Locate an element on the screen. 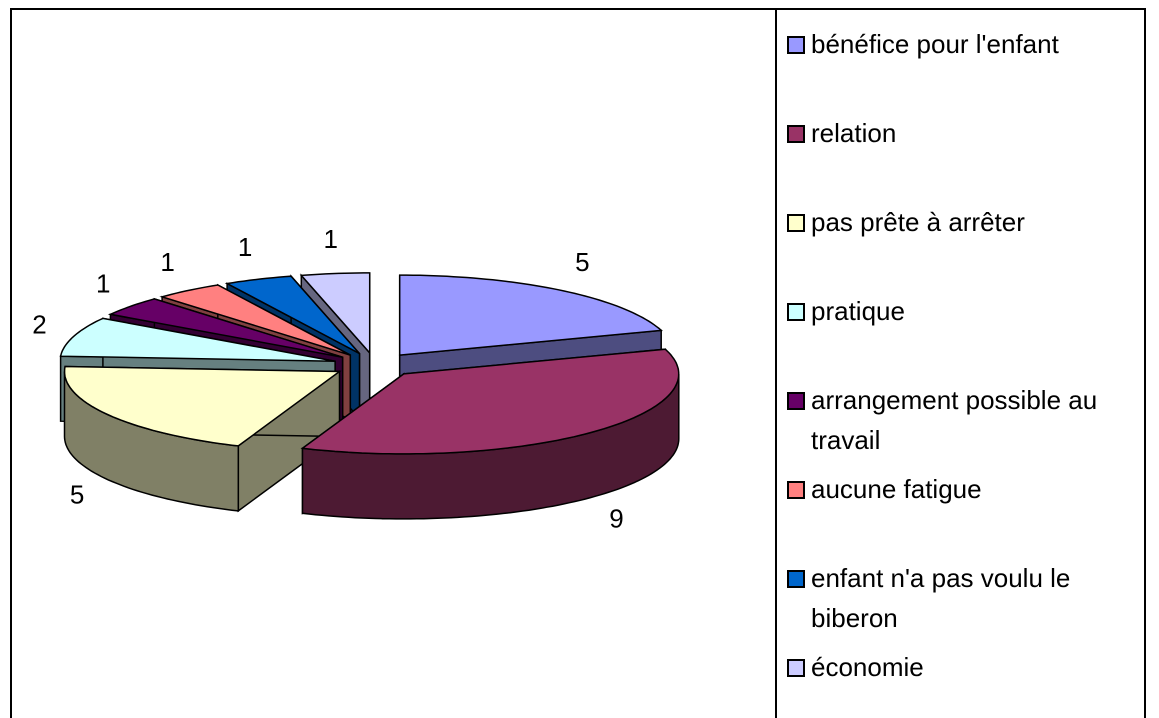  legend-label: pas prête à arrêter is located at coordinates (918, 222).